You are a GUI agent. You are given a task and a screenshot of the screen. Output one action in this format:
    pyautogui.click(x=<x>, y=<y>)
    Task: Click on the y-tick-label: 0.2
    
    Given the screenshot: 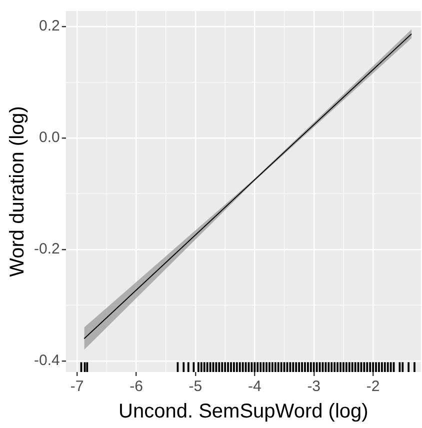 What is the action you would take?
    pyautogui.click(x=49, y=26)
    